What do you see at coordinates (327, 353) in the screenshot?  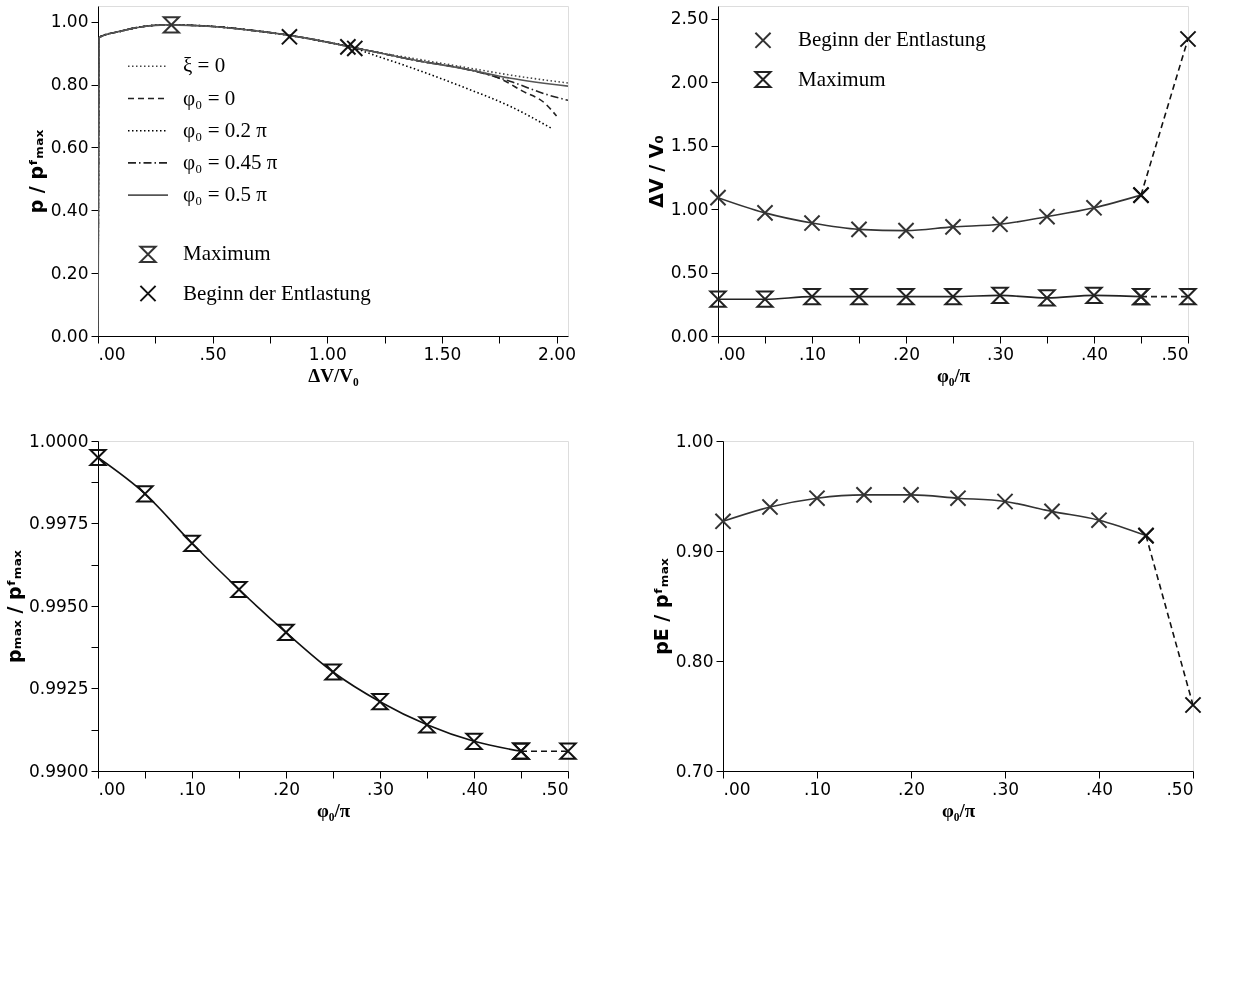 I see `x-tick-label: 1.00` at bounding box center [327, 353].